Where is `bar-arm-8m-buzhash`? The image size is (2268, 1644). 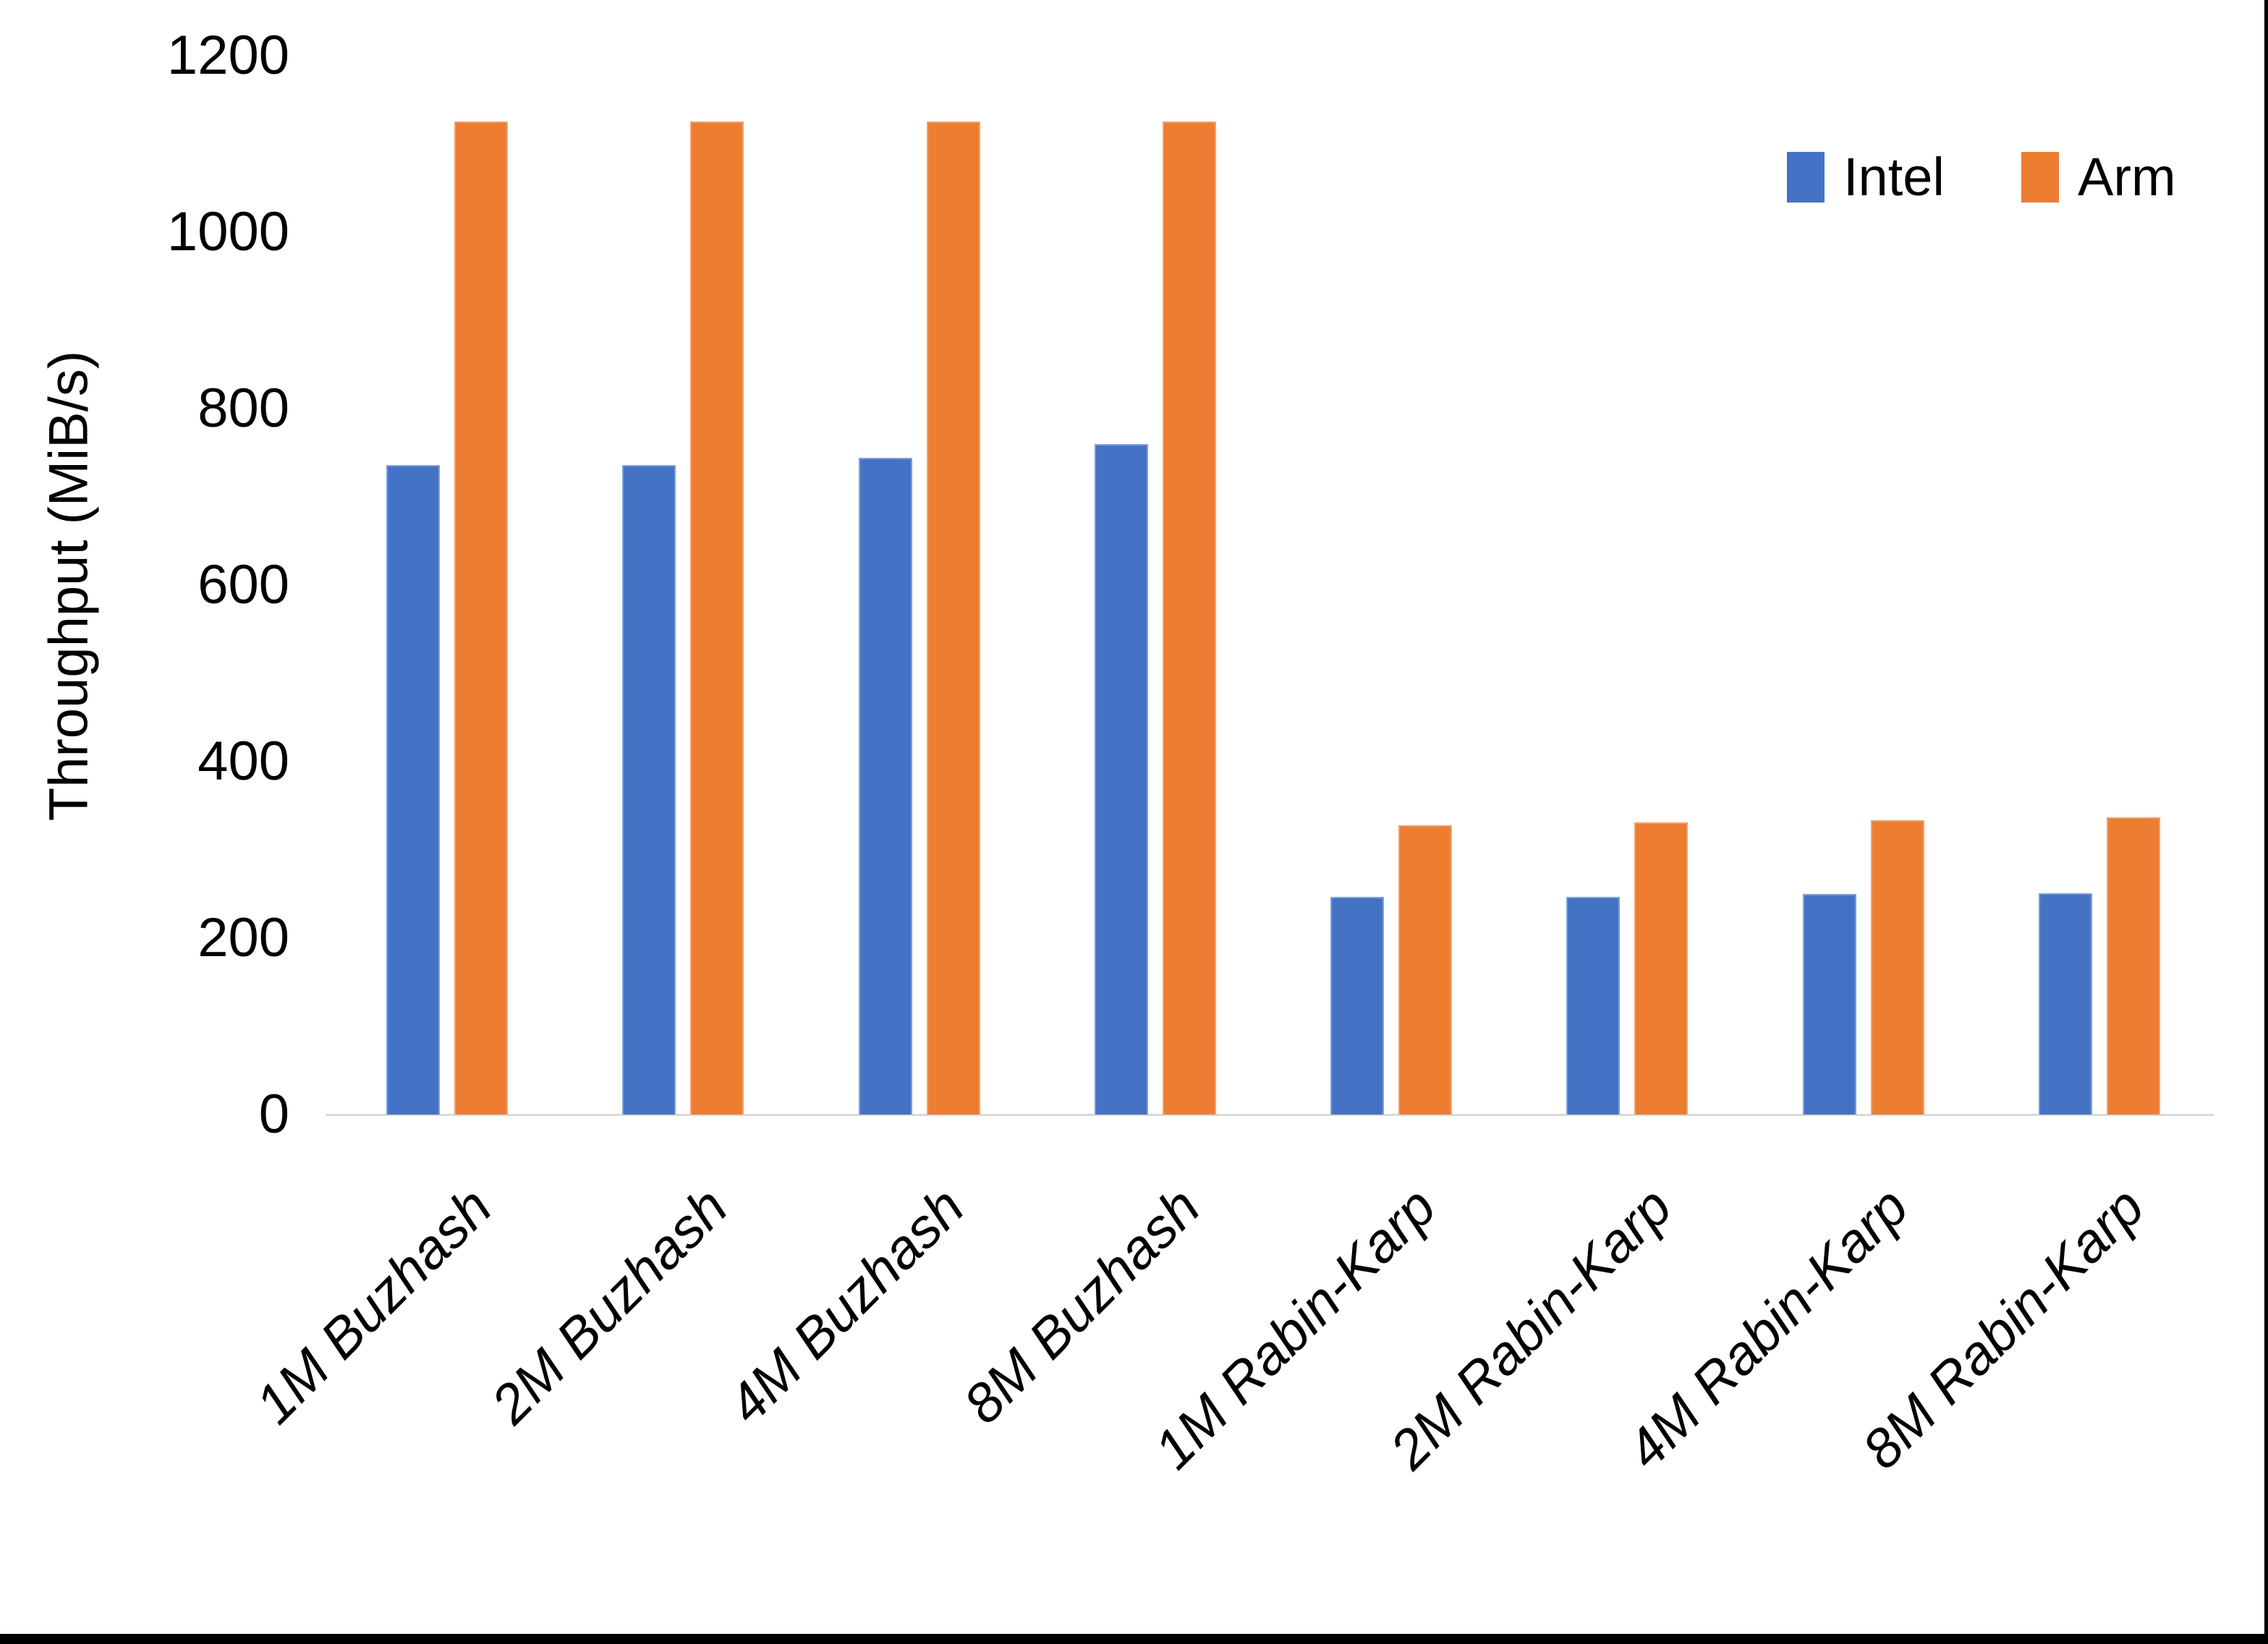 bar-arm-8m-buzhash is located at coordinates (1189, 618).